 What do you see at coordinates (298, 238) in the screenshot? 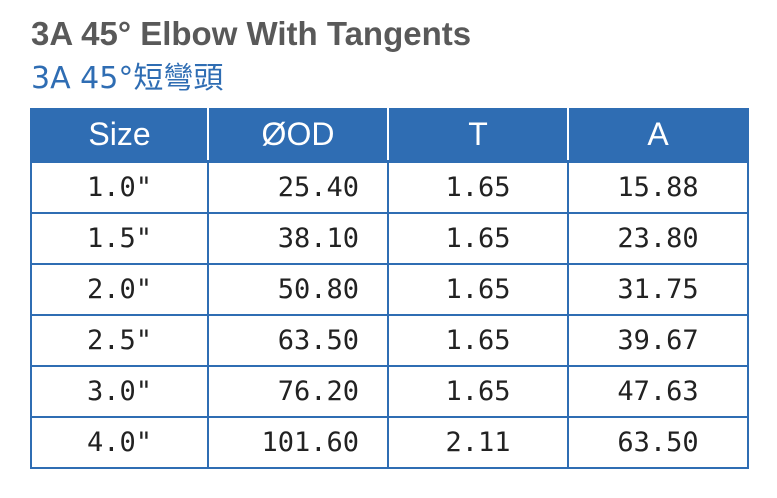
I see `cell-od: 38.10` at bounding box center [298, 238].